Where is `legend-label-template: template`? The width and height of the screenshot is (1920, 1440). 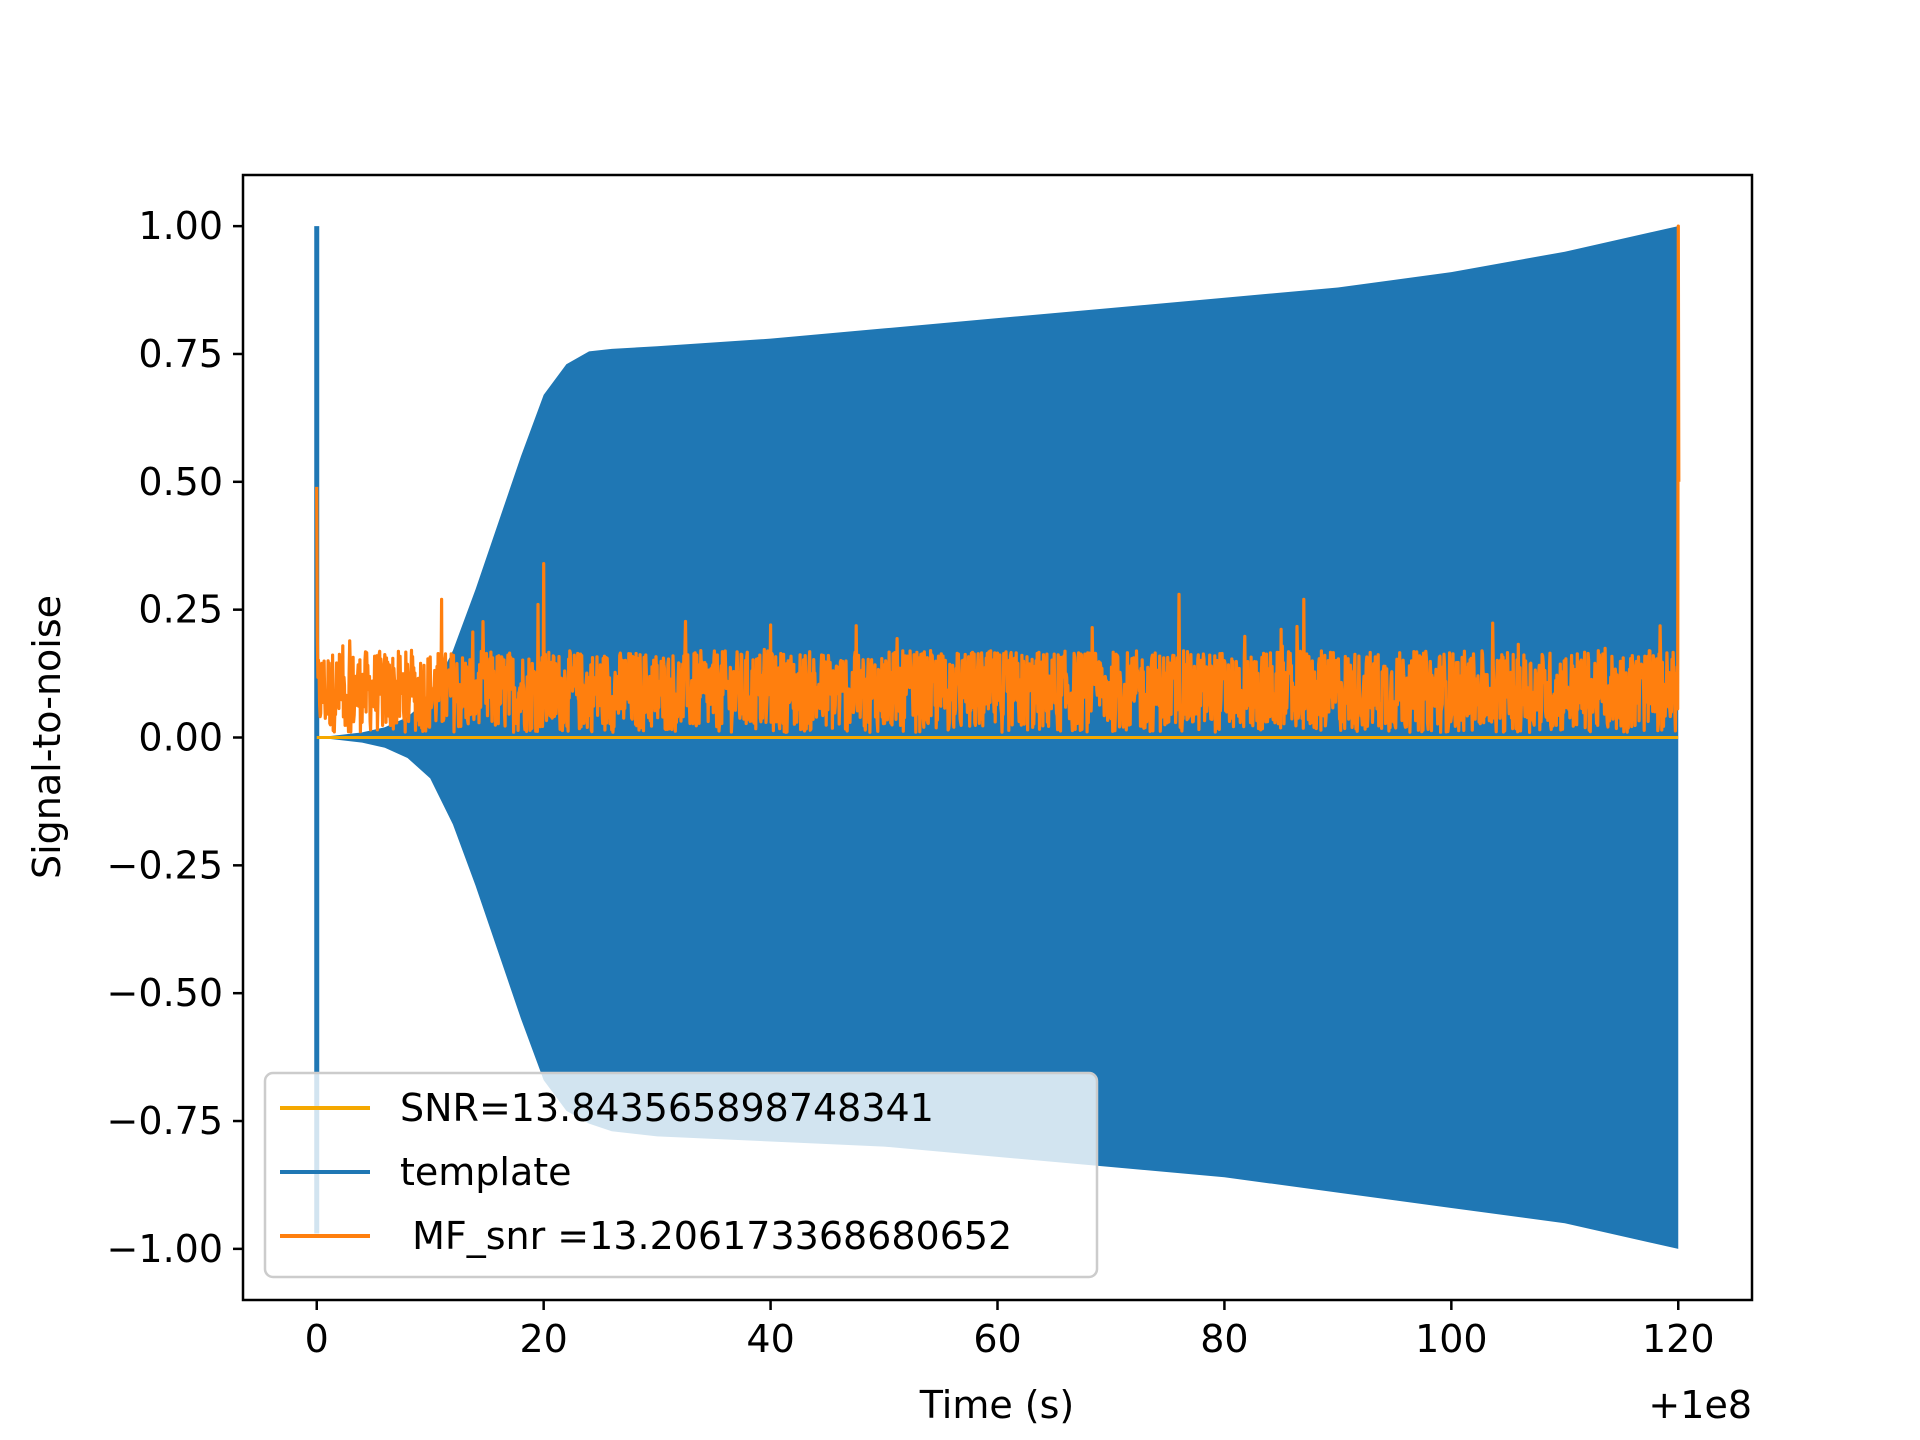
legend-label-template: template is located at coordinates (486, 1172).